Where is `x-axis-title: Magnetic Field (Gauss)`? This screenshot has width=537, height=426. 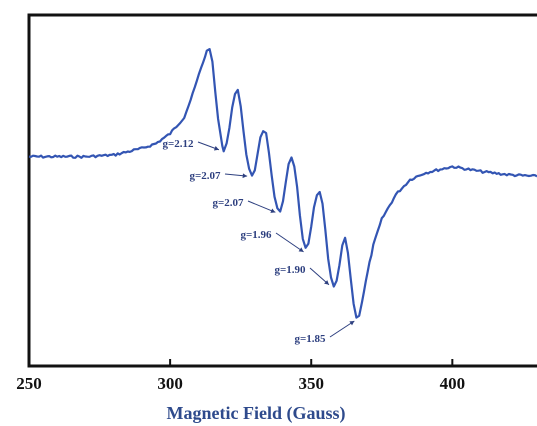 x-axis-title: Magnetic Field (Gauss) is located at coordinates (256, 413).